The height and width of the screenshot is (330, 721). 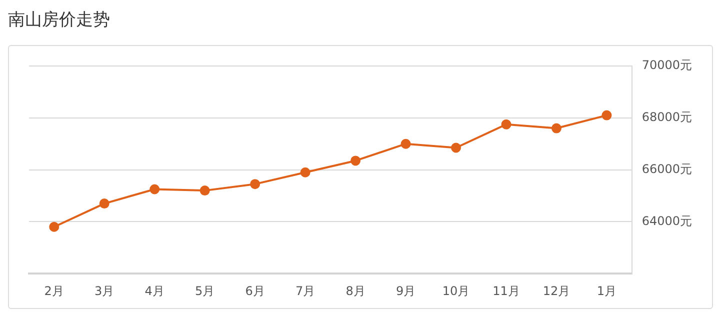 I want to click on x-tick-label: 1月, so click(x=606, y=291).